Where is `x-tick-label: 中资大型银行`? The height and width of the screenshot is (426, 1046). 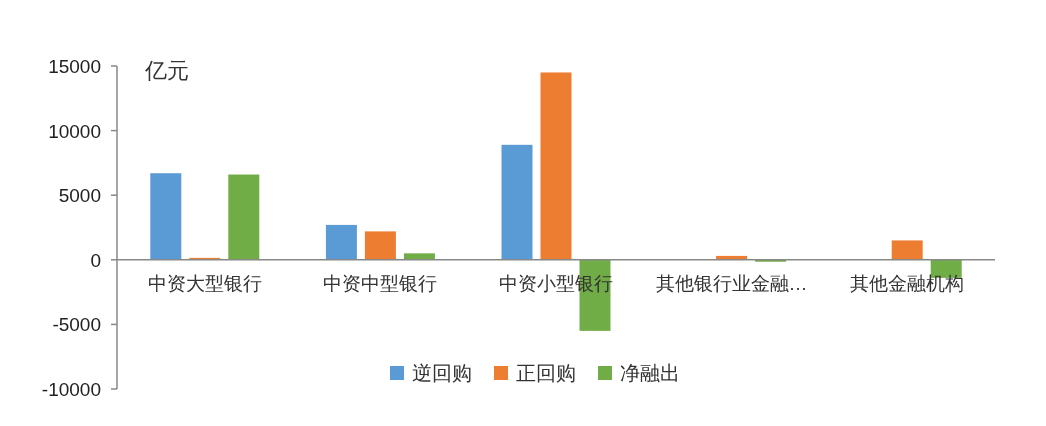 x-tick-label: 中资大型银行 is located at coordinates (204, 283).